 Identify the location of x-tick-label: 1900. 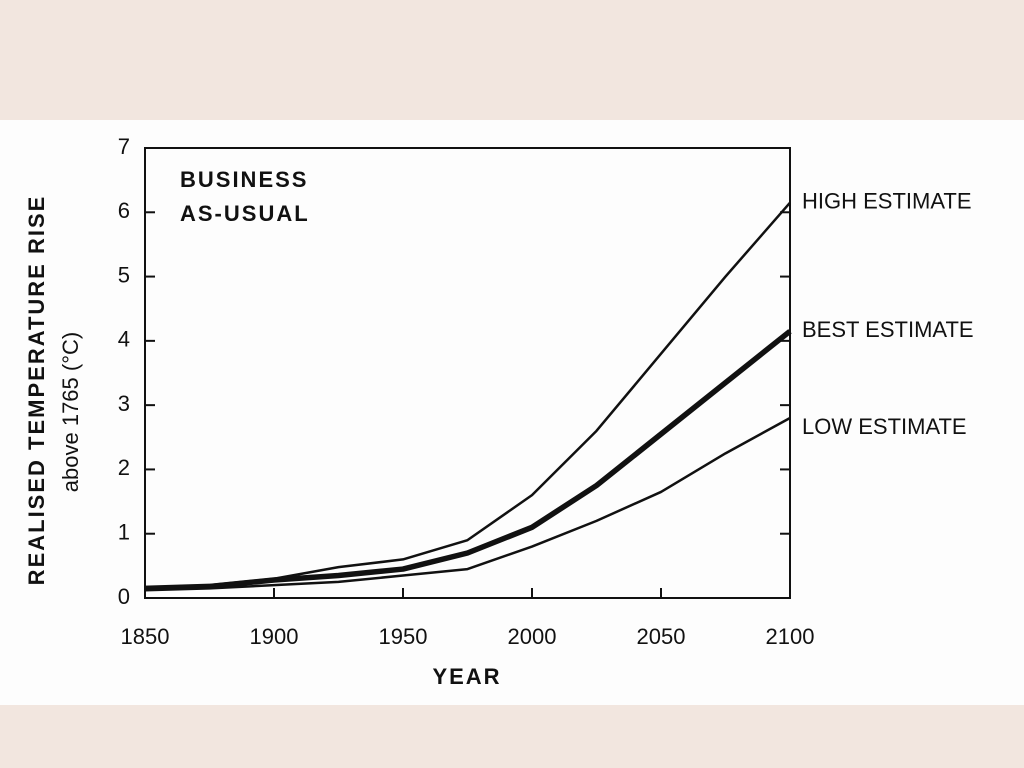
(274, 636).